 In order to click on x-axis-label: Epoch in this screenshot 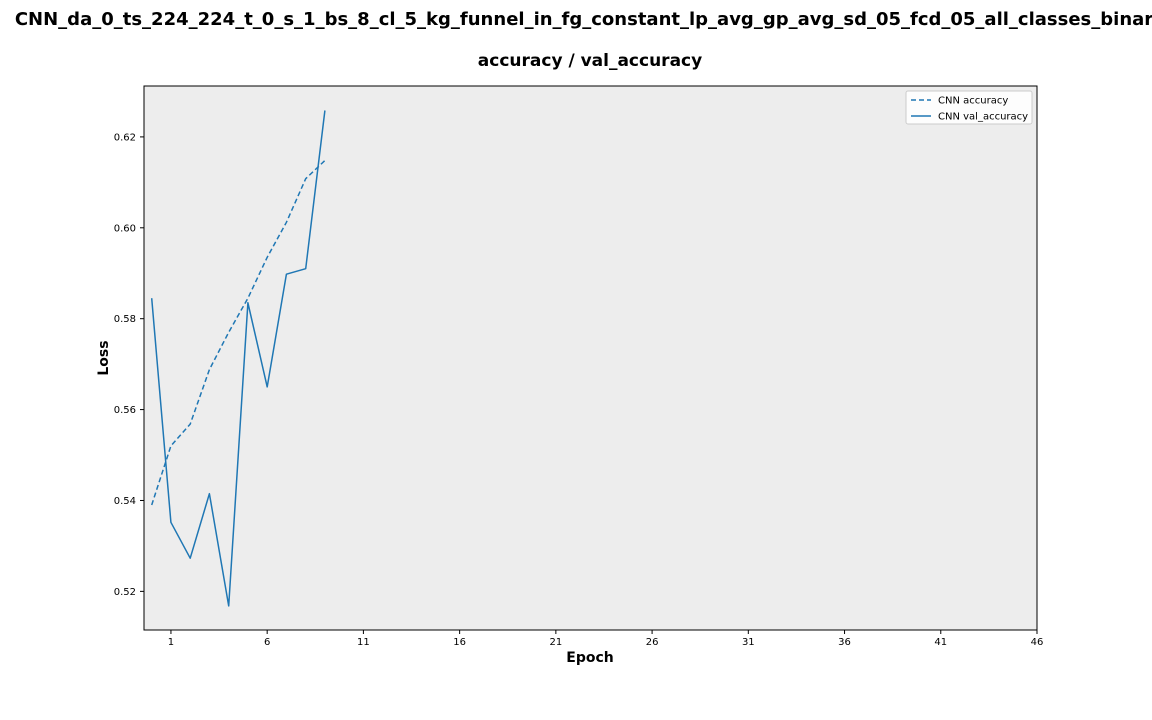, I will do `click(589, 658)`.